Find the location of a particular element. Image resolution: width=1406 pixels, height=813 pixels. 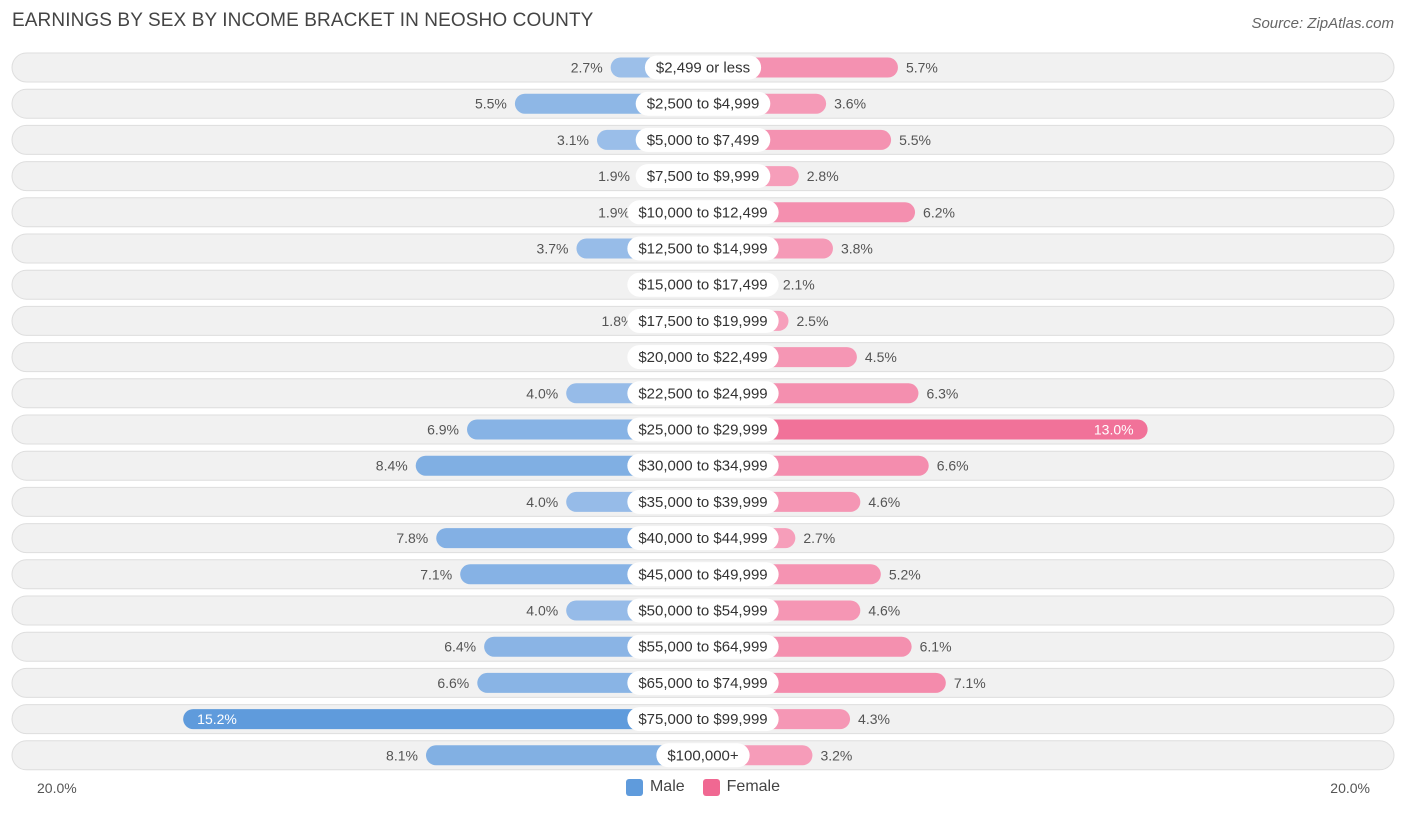

category-pill: $65,000 to $74,999 is located at coordinates (703, 682).